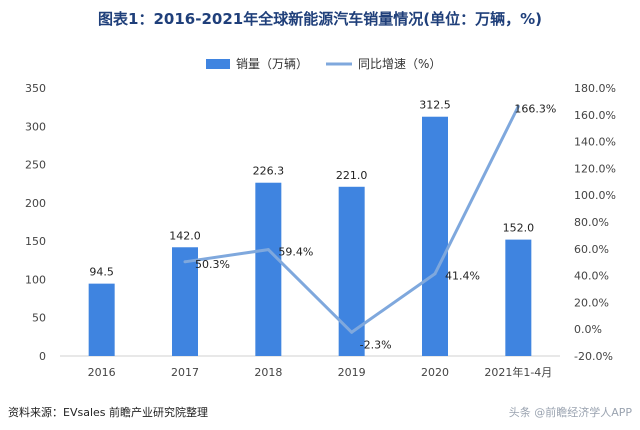  What do you see at coordinates (35, 279) in the screenshot?
I see `left-tick-label: 100` at bounding box center [35, 279].